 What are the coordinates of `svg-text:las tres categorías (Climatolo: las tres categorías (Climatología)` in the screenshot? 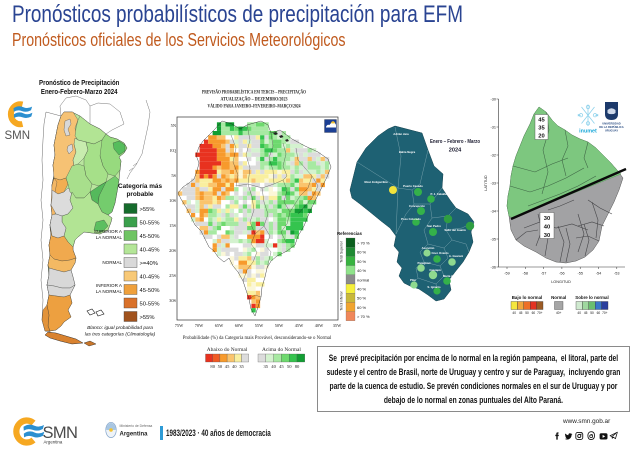 It's located at (120, 335).